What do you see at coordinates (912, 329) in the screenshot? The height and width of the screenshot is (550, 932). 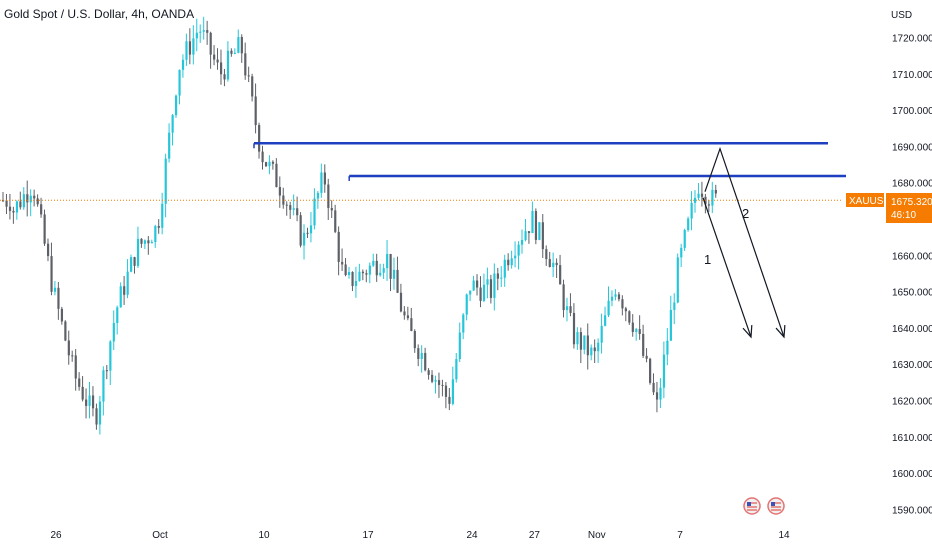 I see `price-tick-label: 1640.000` at bounding box center [912, 329].